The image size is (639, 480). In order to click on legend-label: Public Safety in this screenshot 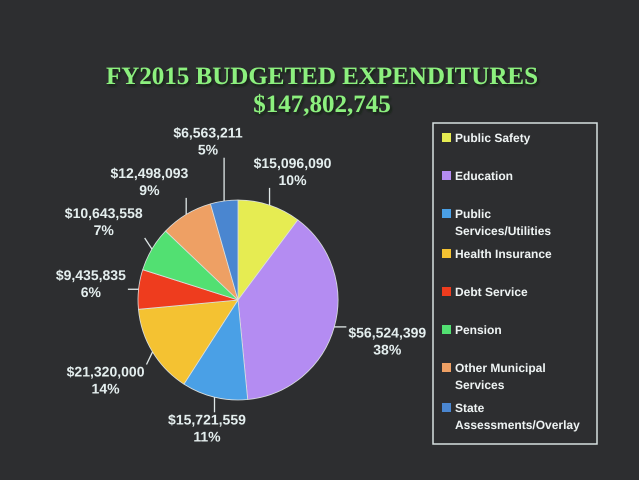, I will do `click(493, 138)`.